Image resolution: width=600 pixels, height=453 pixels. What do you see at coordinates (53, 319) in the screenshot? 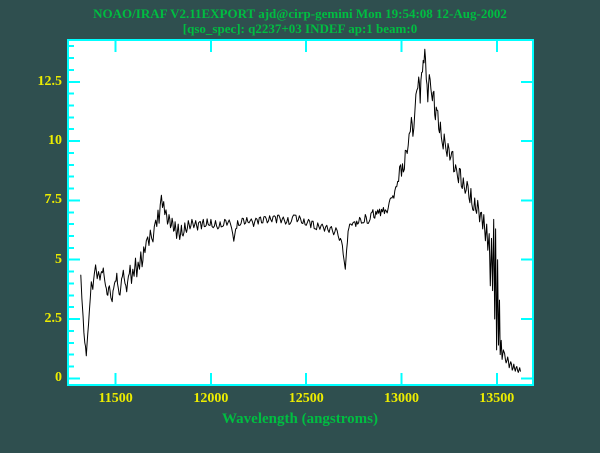
I see `y-tick-label: 2.5` at bounding box center [53, 319].